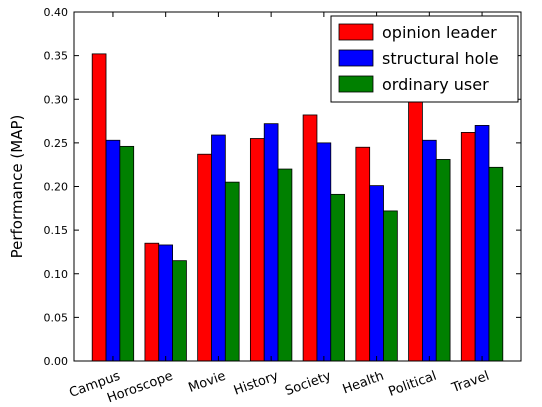  I want to click on y-tick-label: 0.05, so click(56, 317).